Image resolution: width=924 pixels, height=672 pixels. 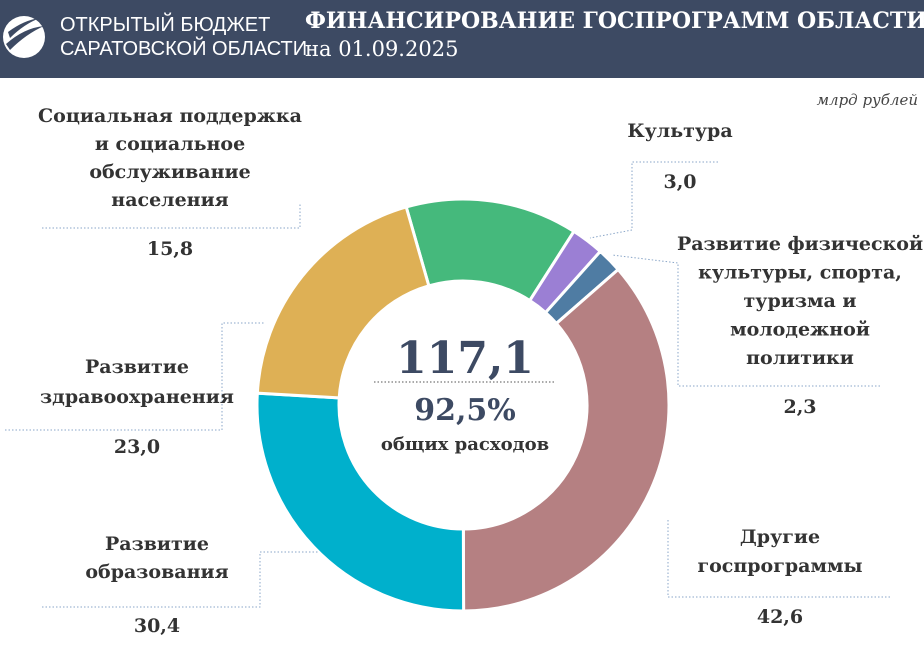 I want to click on total: 117,1, so click(x=465, y=358).